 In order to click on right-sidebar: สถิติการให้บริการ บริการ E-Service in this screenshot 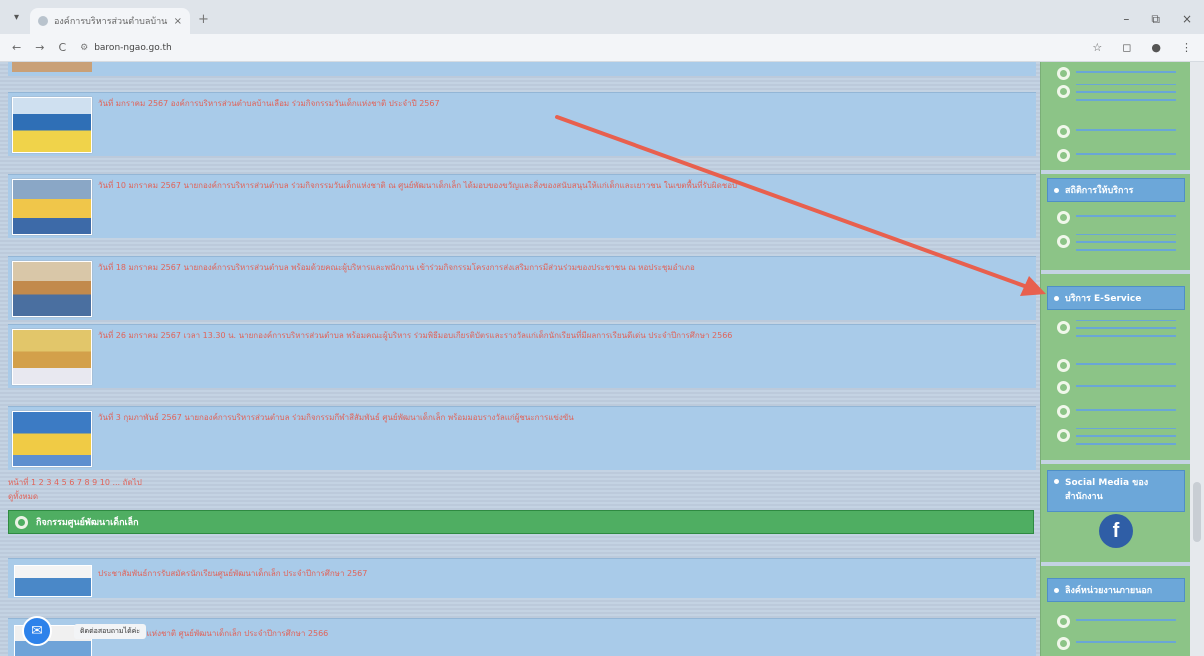, I will do `click(1115, 359)`.